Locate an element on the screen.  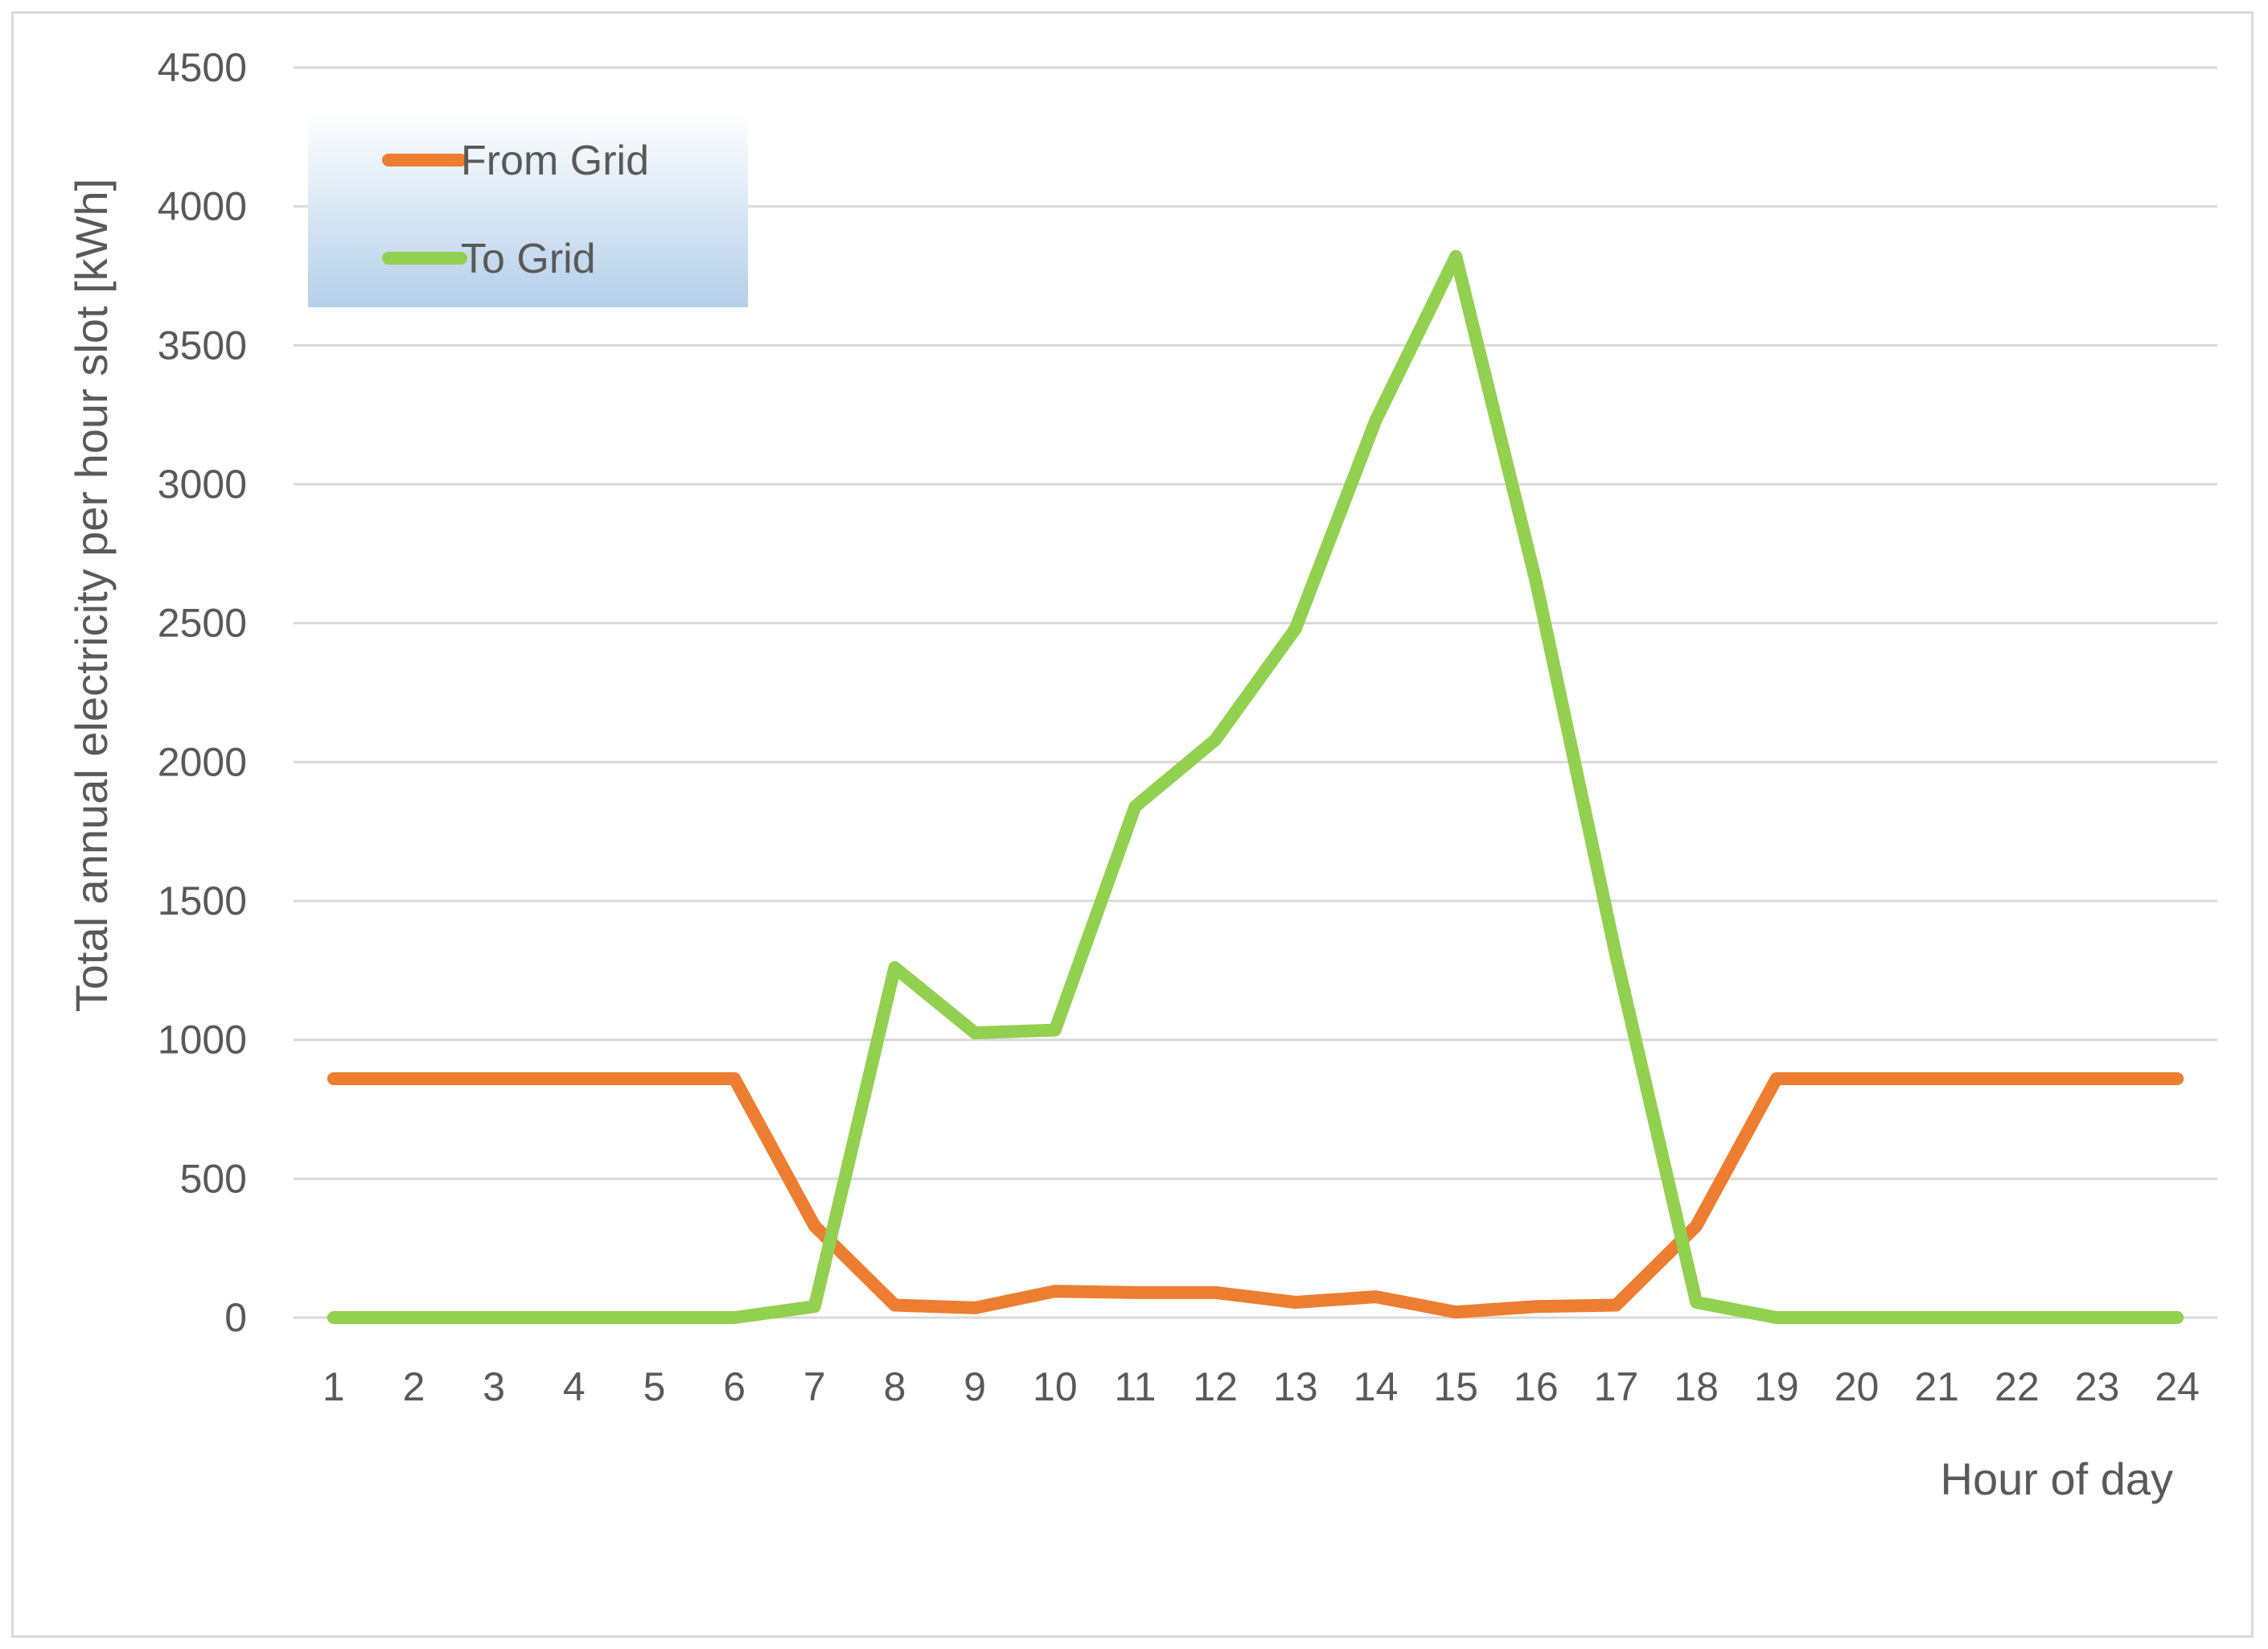
legend-box is located at coordinates (528, 210).